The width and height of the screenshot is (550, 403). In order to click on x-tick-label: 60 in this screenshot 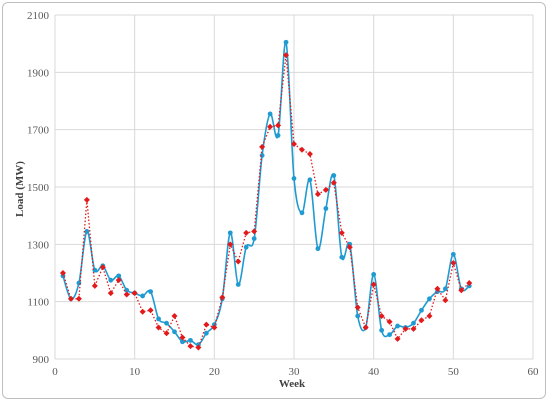, I will do `click(534, 372)`.